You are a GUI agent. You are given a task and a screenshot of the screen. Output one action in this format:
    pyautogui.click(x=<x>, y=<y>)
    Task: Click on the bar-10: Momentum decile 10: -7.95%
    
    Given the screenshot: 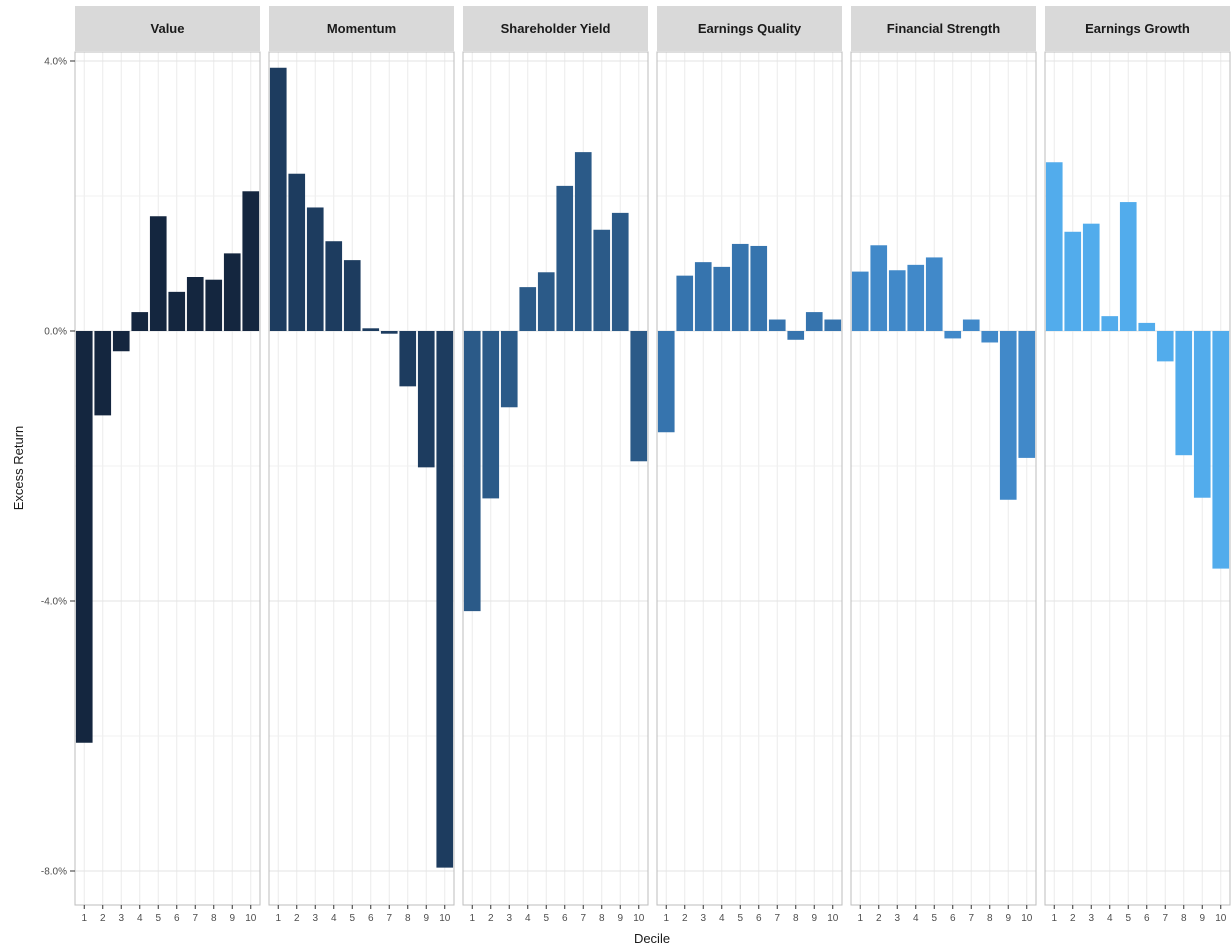 What is the action you would take?
    pyautogui.click(x=445, y=599)
    